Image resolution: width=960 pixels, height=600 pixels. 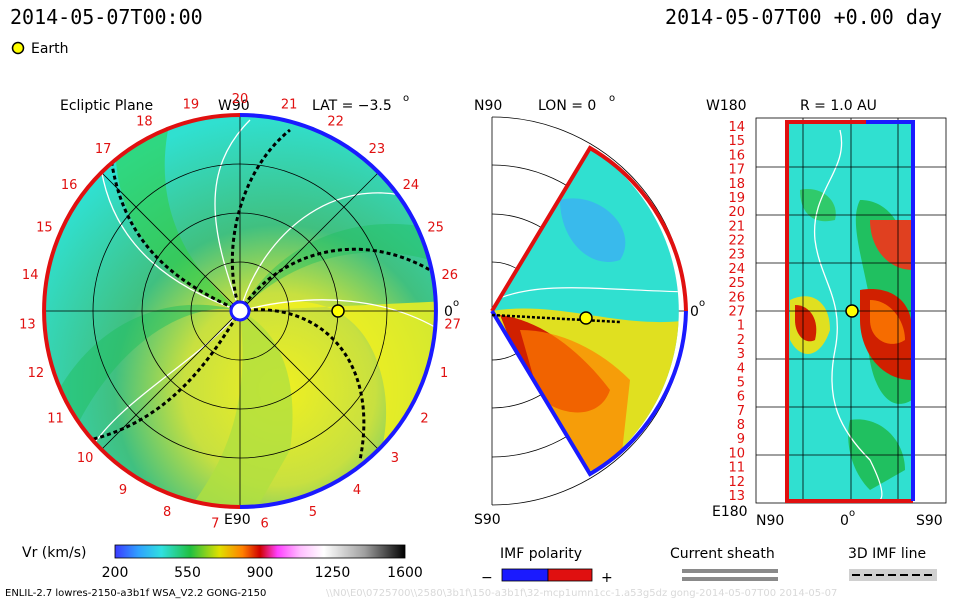 I want to click on colorbar-tick-label: 1250, so click(x=333, y=573).